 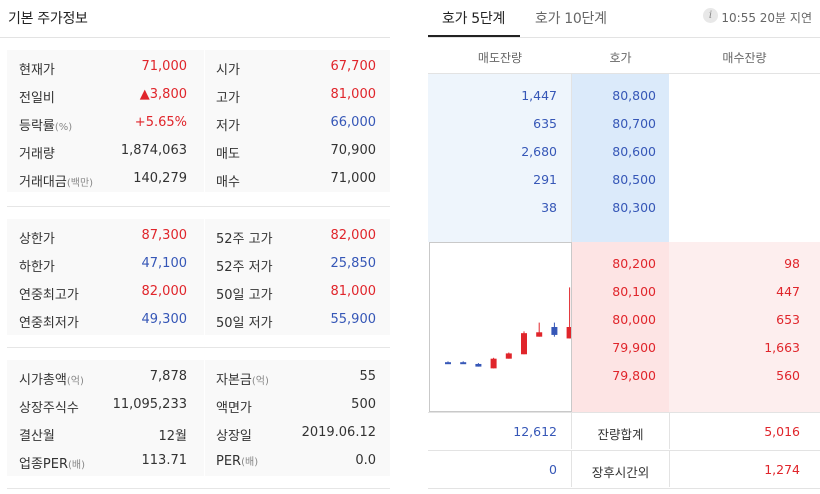 I want to click on bid-price: 79,900, so click(x=634, y=347).